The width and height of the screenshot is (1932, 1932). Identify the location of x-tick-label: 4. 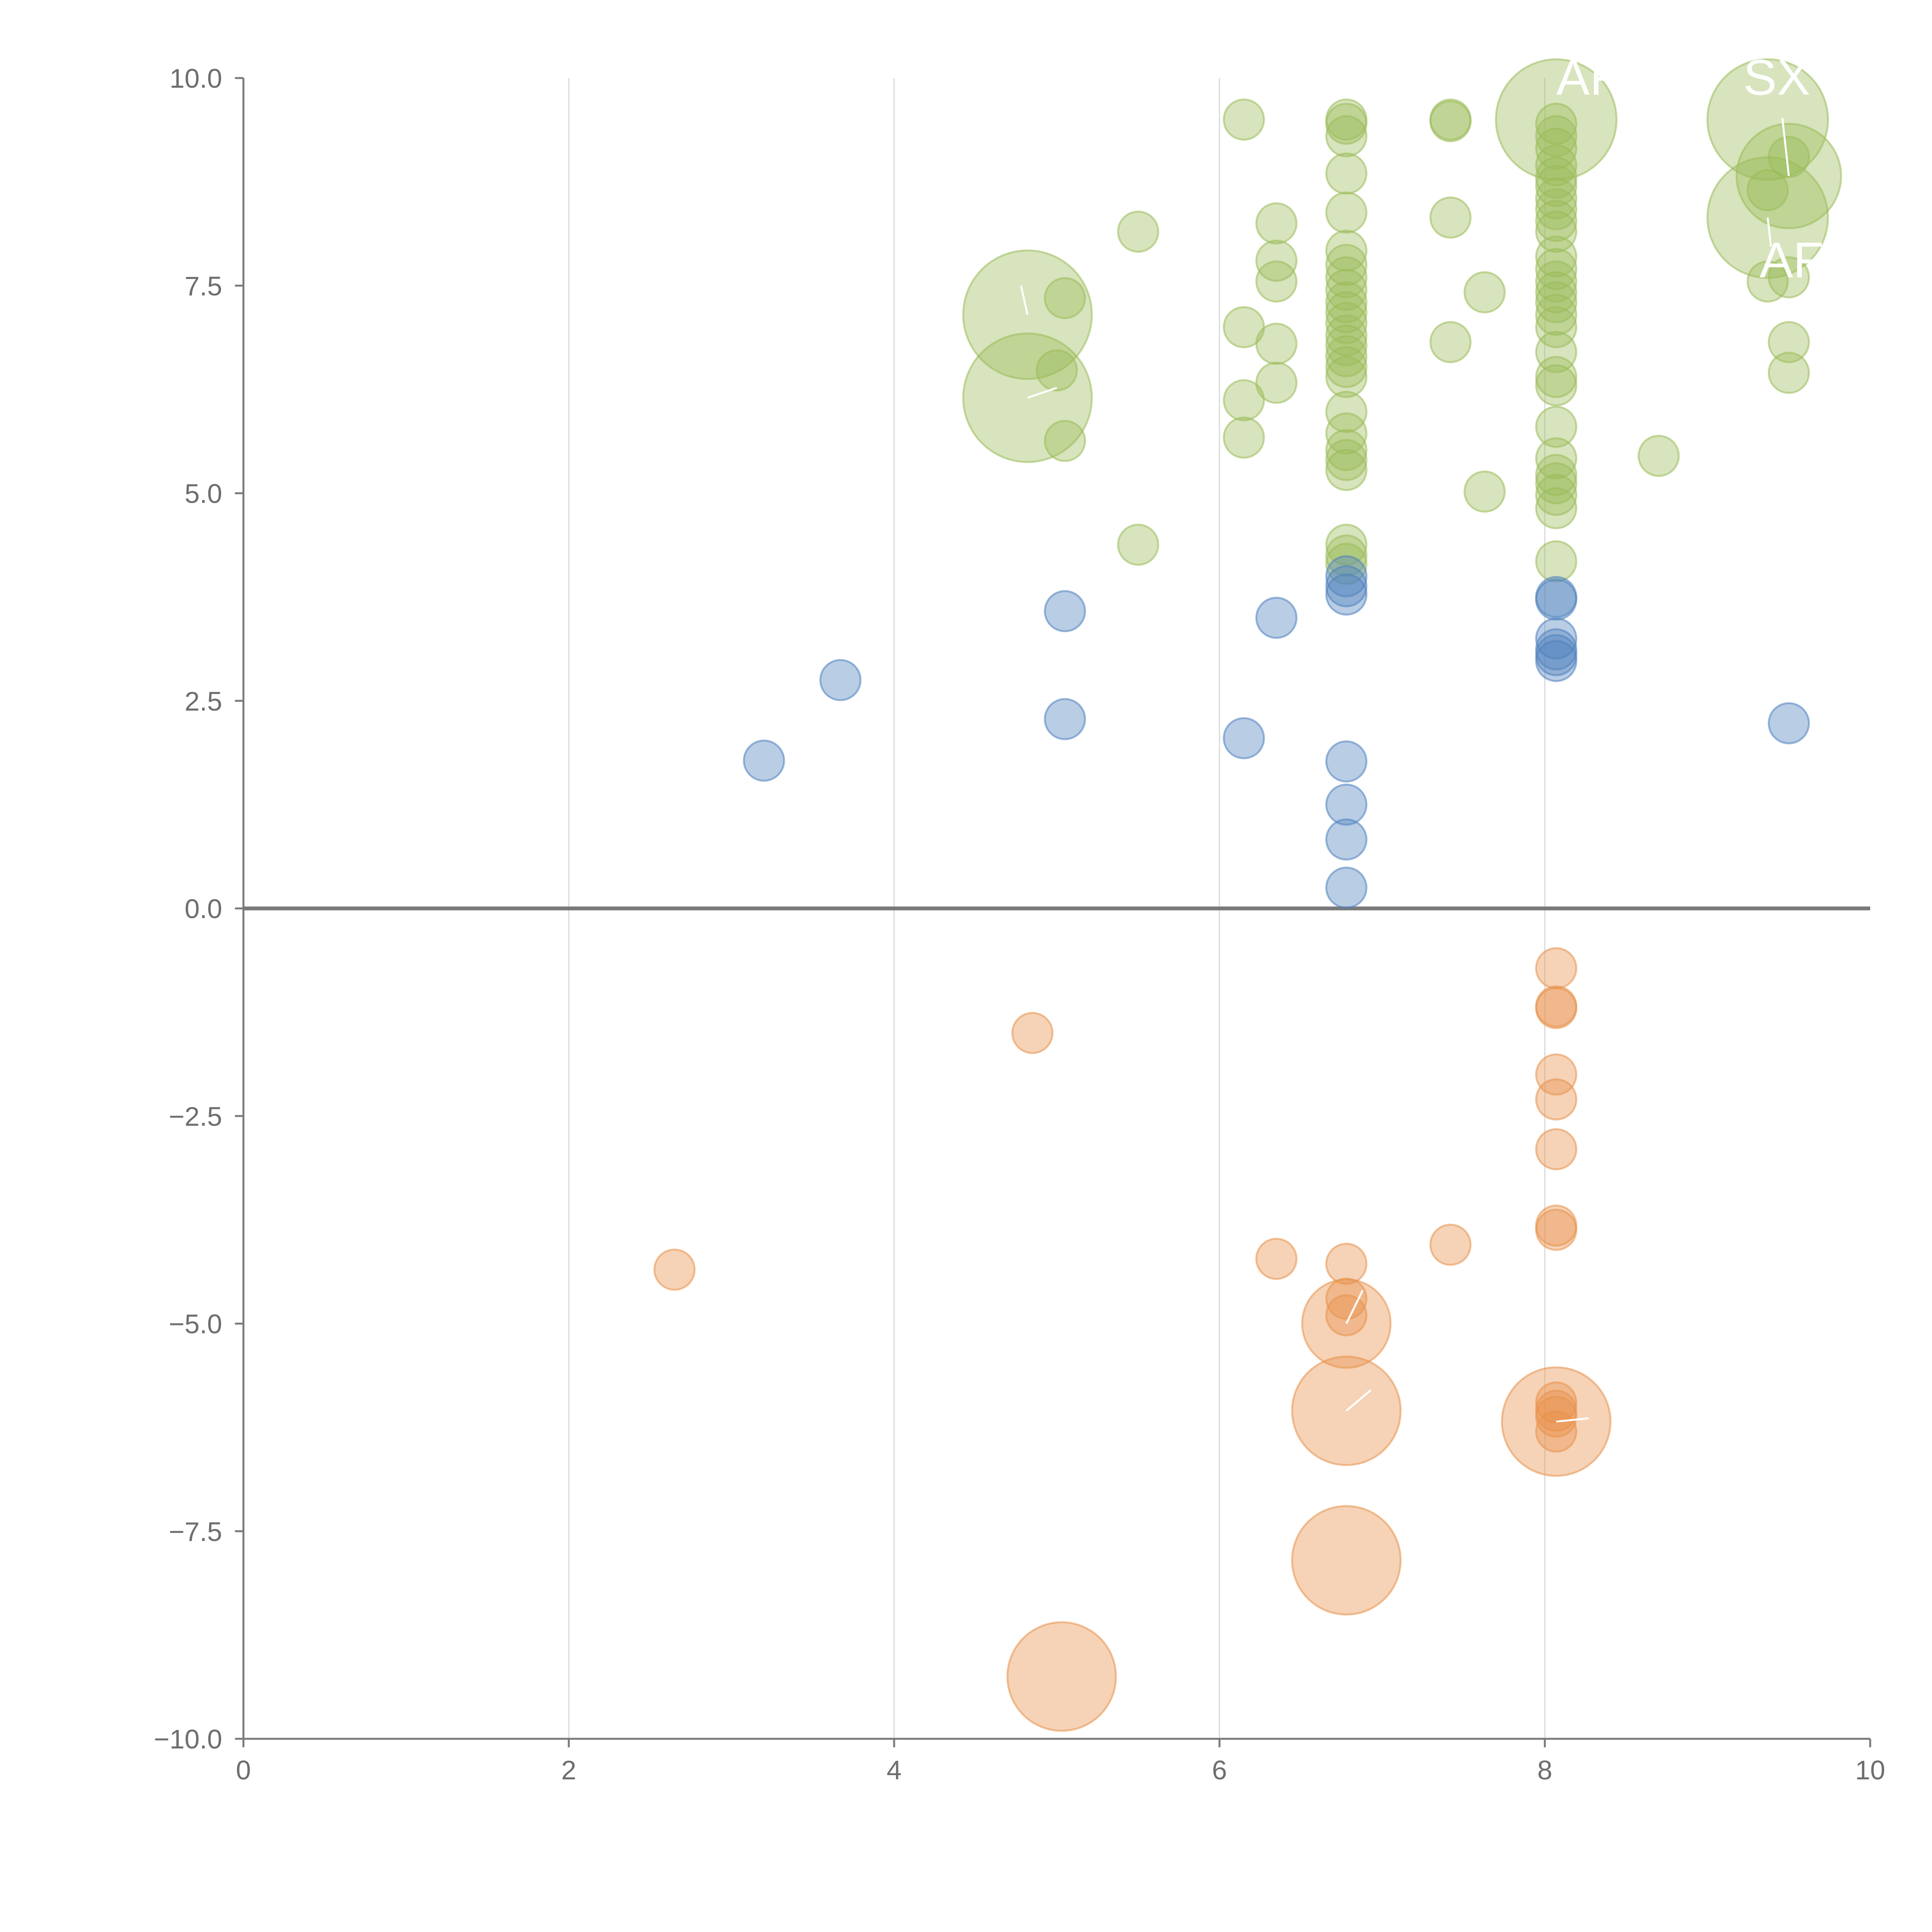
(894, 1770).